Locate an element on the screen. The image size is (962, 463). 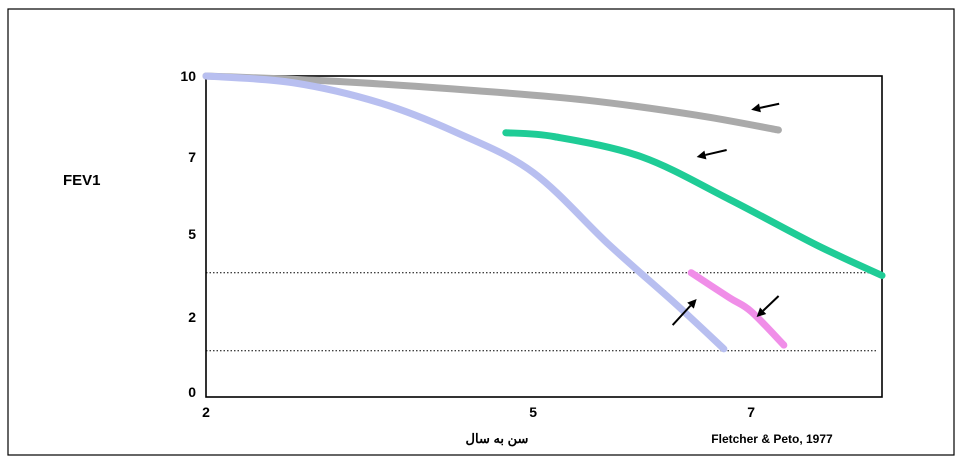
x-tick-label: 7 is located at coordinates (751, 412).